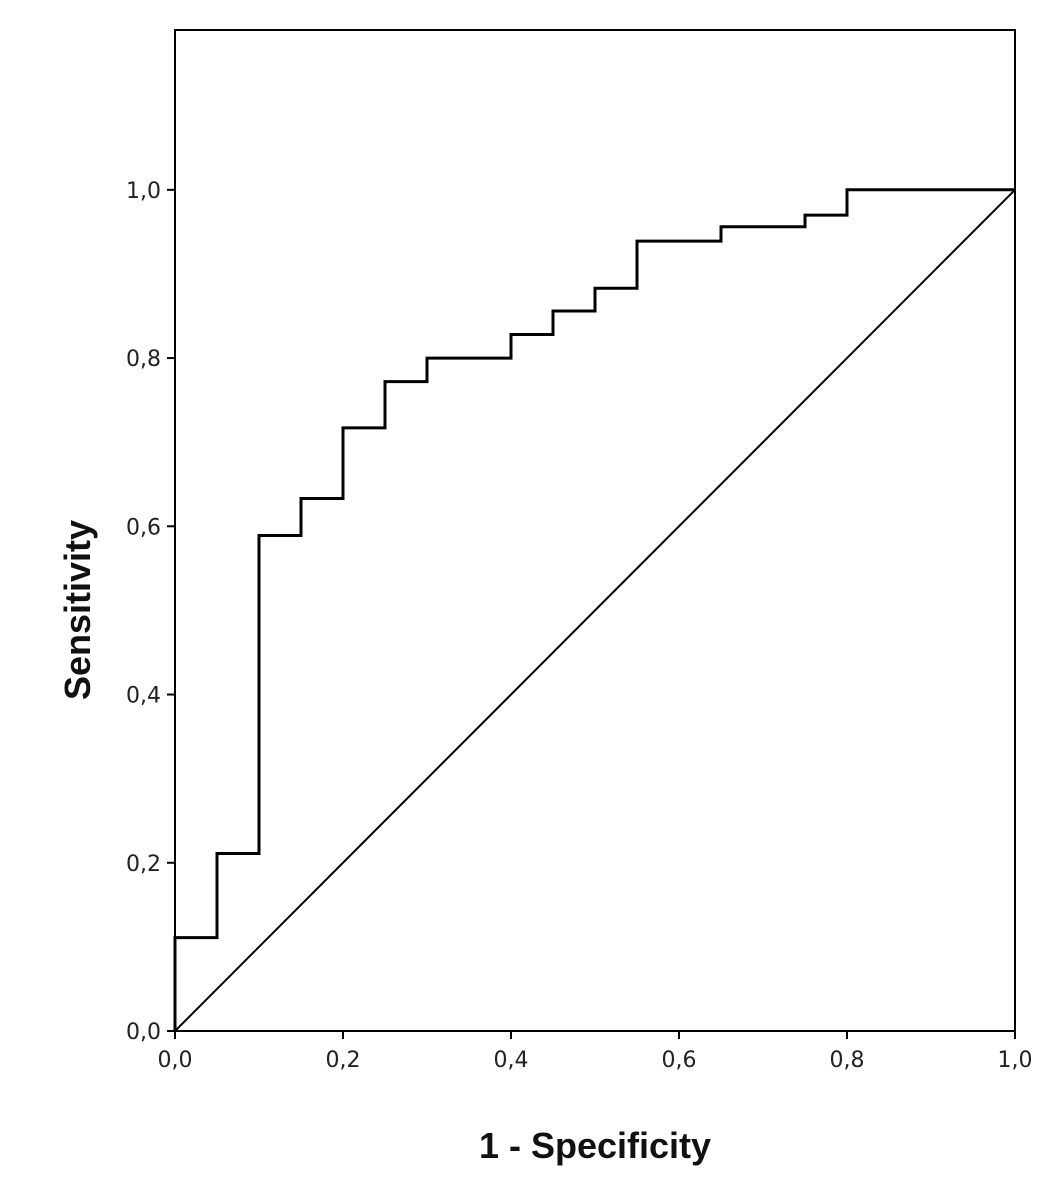  What do you see at coordinates (1015, 1060) in the screenshot?
I see `x-tick-label: 1,0` at bounding box center [1015, 1060].